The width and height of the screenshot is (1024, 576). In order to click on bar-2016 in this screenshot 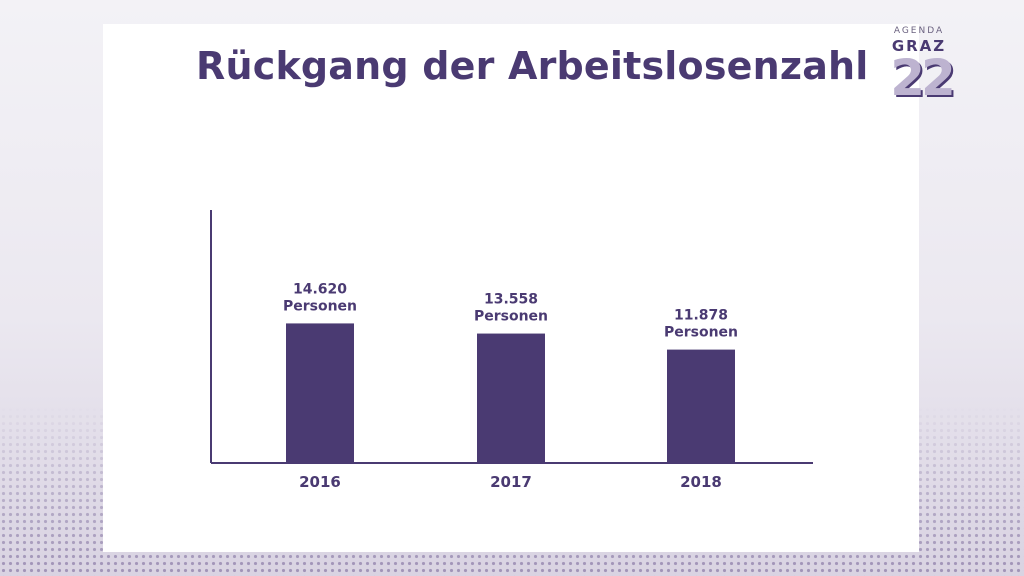, I will do `click(320, 393)`.